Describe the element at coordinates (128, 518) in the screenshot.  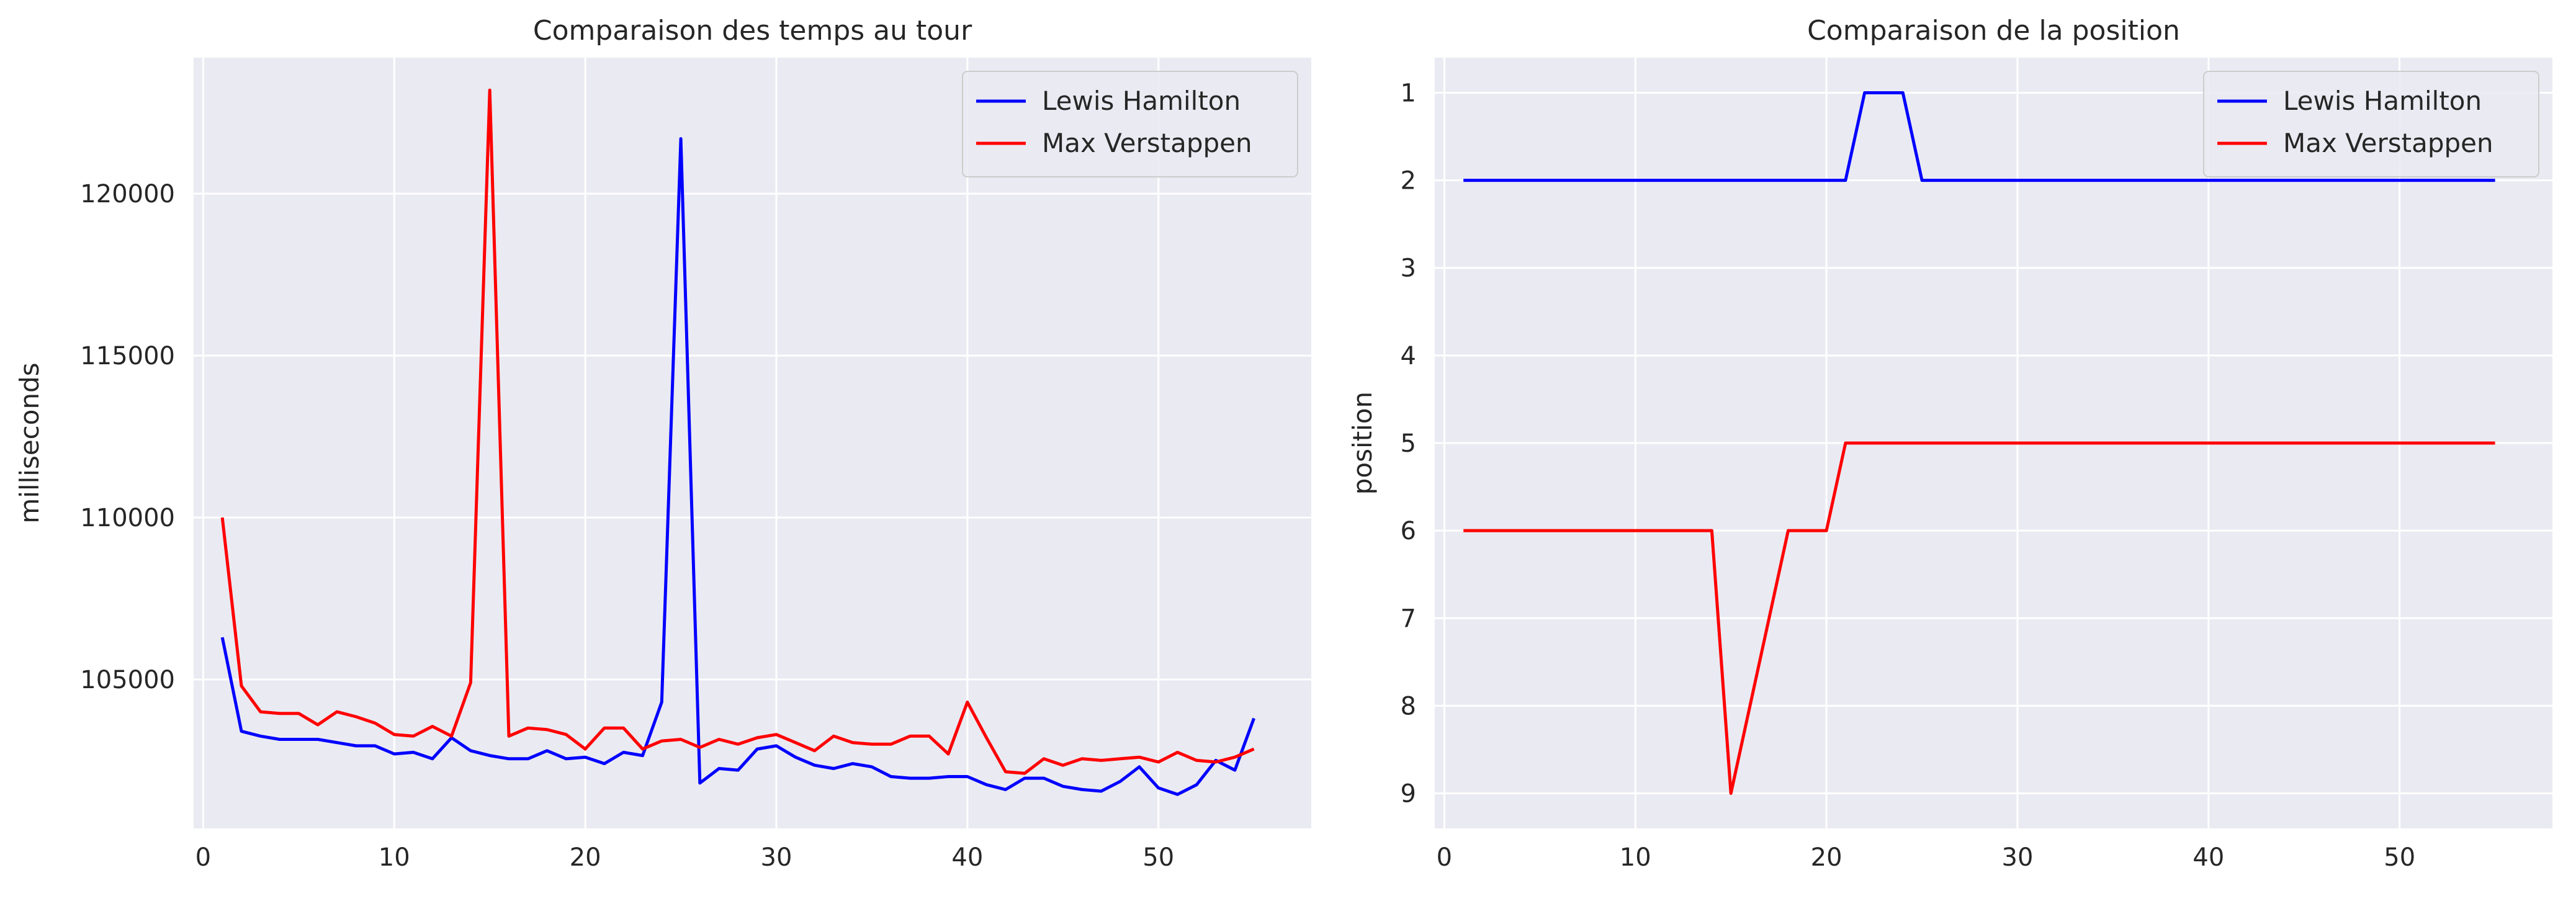
I see `y-tick-label: 110000` at that location.